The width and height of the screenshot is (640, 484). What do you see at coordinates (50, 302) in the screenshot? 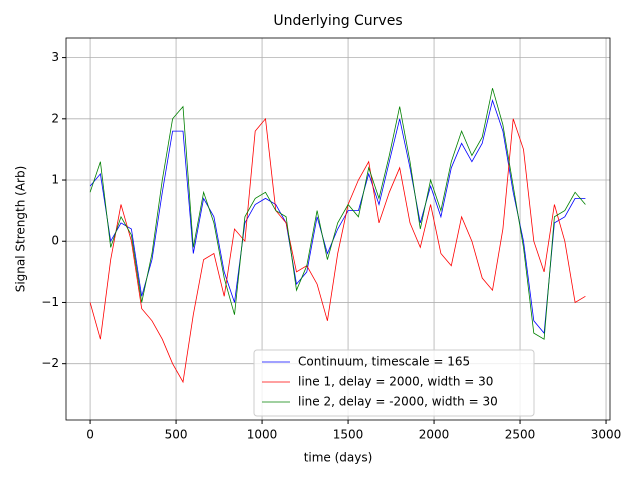
I see `y-tick-label: −1` at bounding box center [50, 302].